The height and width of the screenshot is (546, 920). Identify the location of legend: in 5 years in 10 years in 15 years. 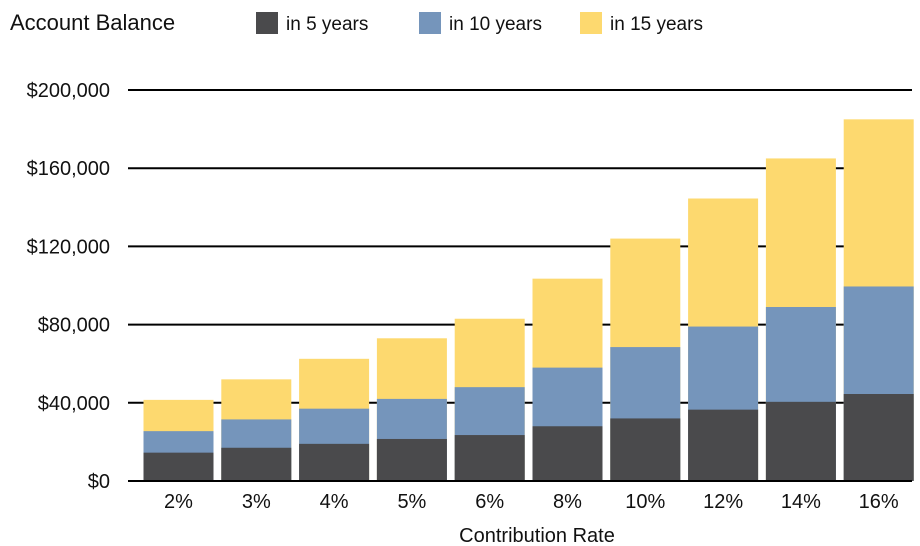
(479, 23).